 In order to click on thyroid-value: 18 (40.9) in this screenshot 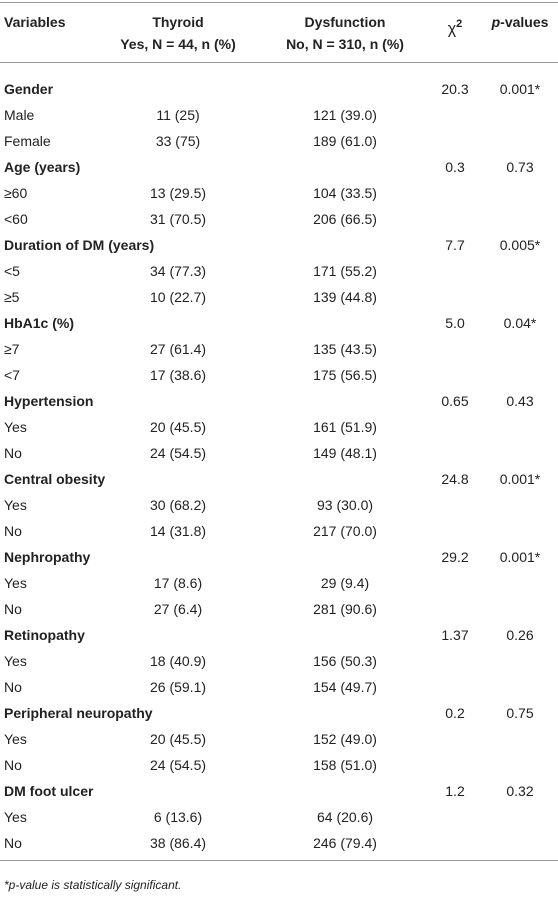, I will do `click(178, 661)`.